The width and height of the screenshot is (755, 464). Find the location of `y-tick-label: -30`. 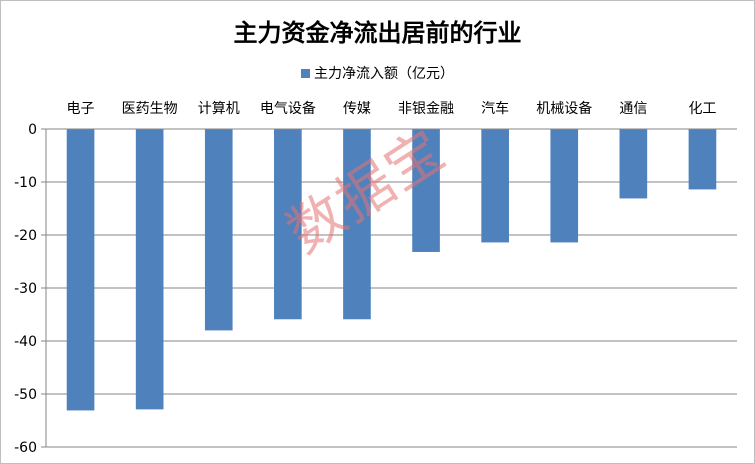

y-tick-label: -30 is located at coordinates (25, 289).